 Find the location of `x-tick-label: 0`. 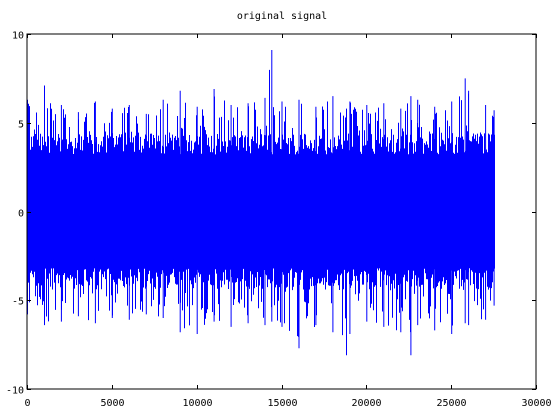

x-tick-label: 0 is located at coordinates (27, 403).